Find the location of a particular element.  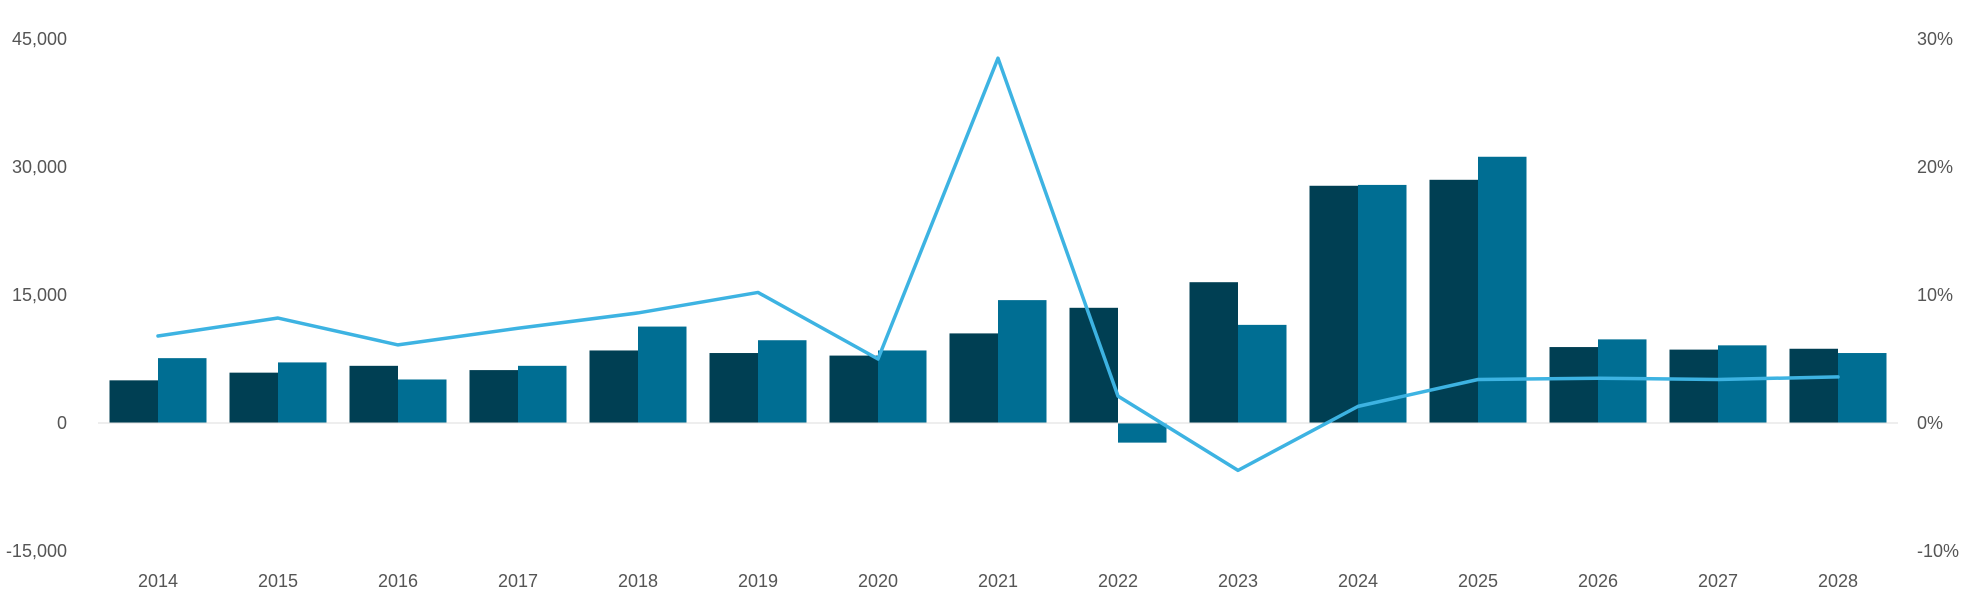

bar-series-2-2023 is located at coordinates (1262, 373).